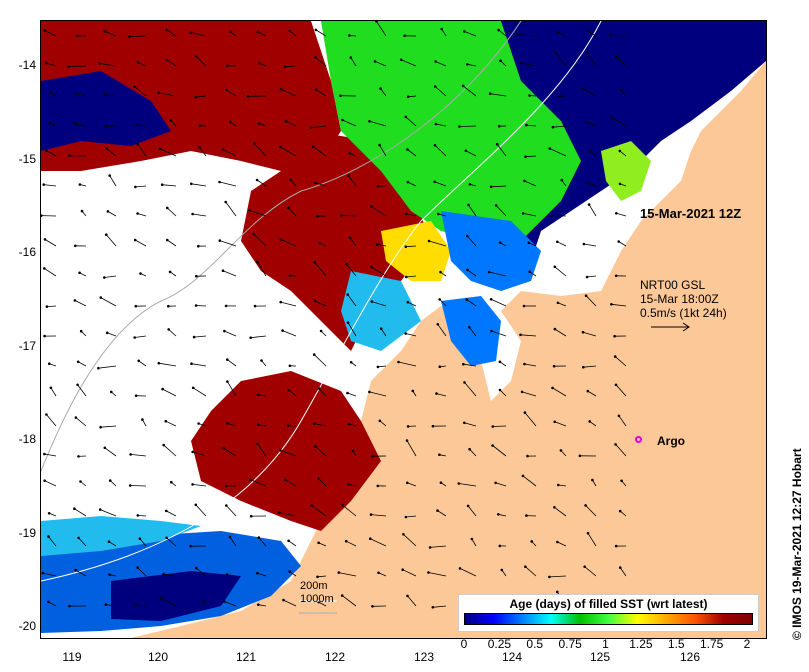 This screenshot has width=809, height=672. Describe the element at coordinates (72, 657) in the screenshot. I see `longitude-tick-label: 119` at that location.